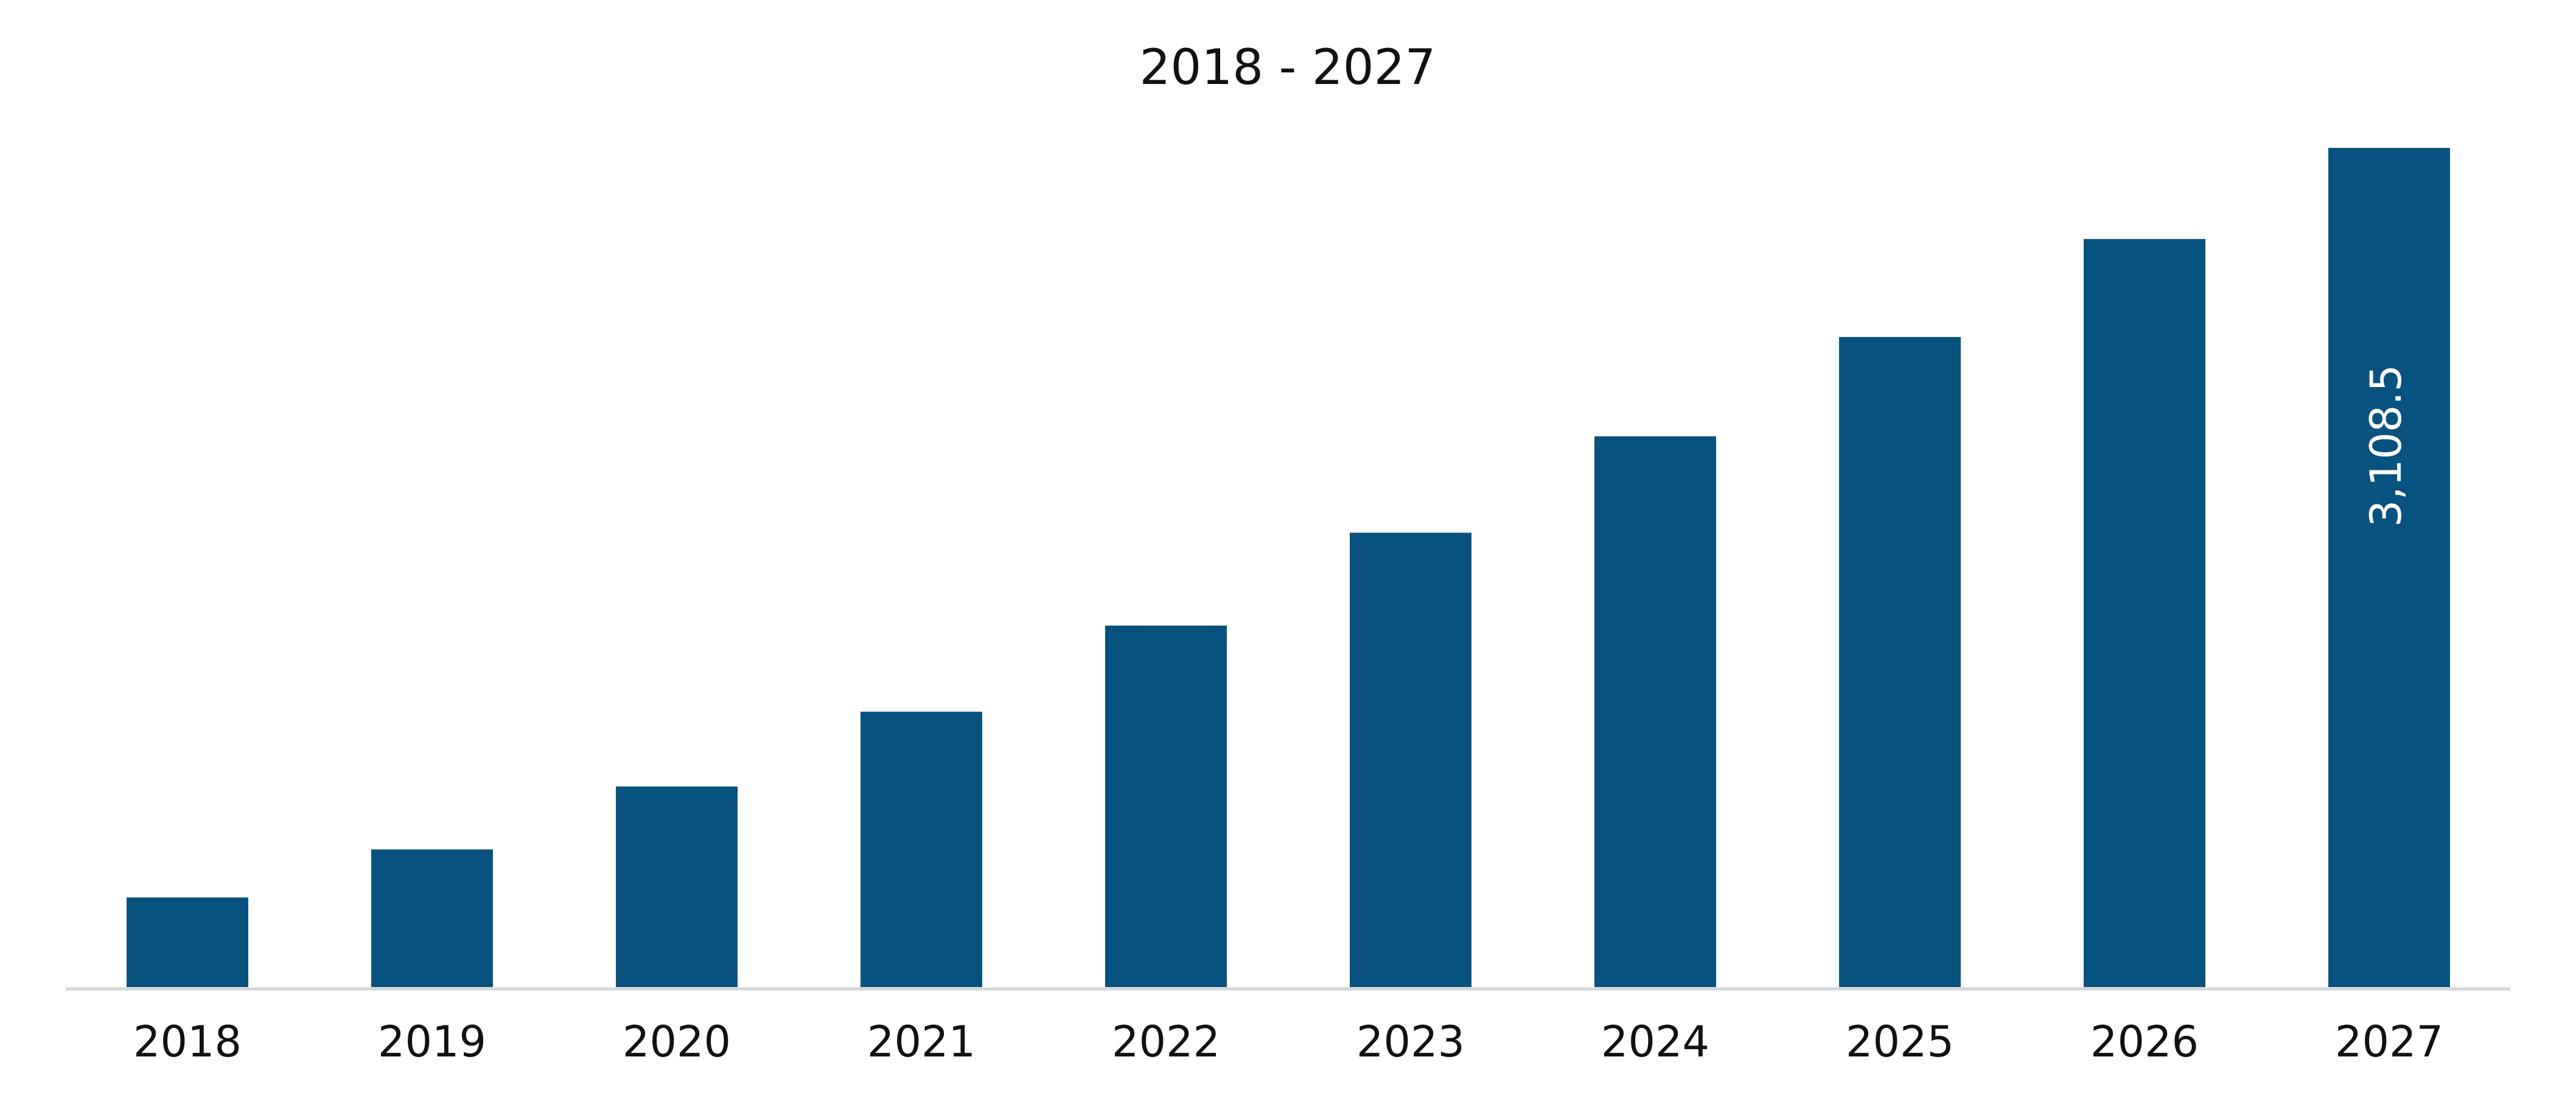 The height and width of the screenshot is (1096, 2576). I want to click on x-tick-label: 2018, so click(187, 1042).